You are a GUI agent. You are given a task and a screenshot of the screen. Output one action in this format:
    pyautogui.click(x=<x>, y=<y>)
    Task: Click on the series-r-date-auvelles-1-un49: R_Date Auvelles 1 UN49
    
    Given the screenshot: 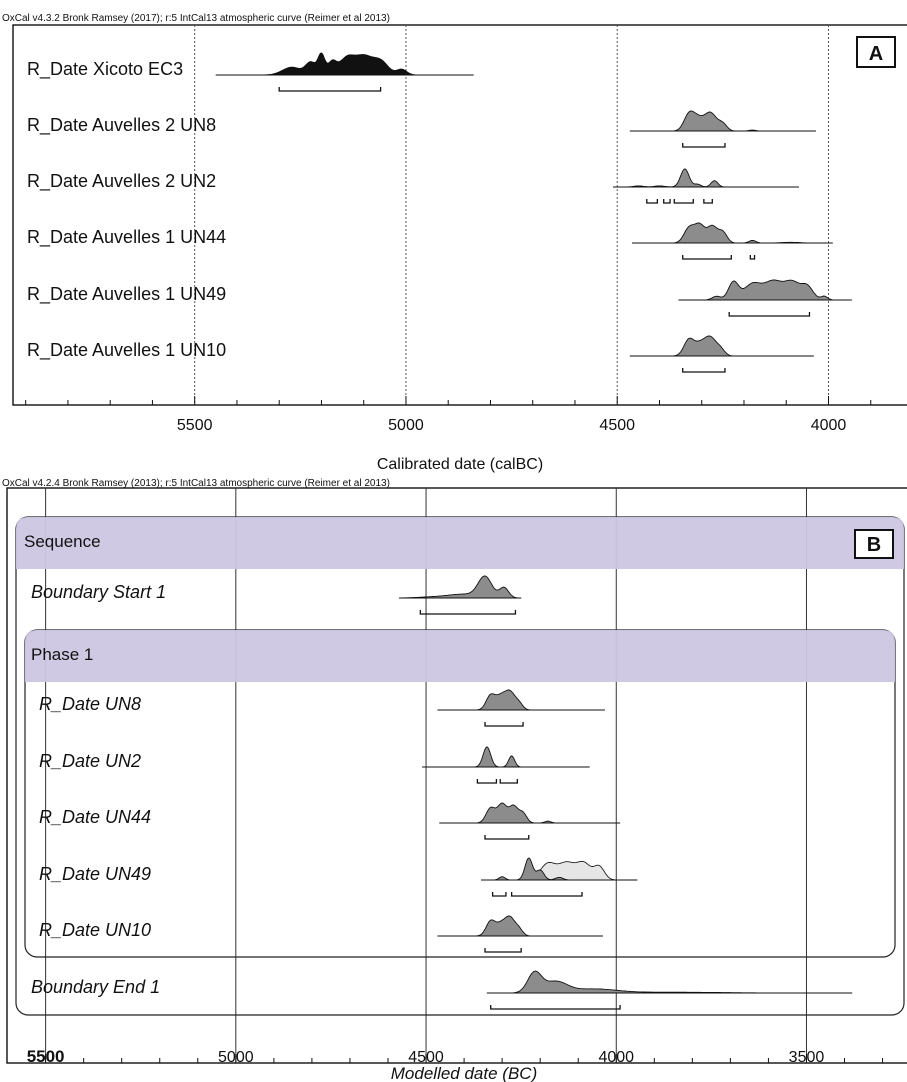 What is the action you would take?
    pyautogui.click(x=439, y=298)
    